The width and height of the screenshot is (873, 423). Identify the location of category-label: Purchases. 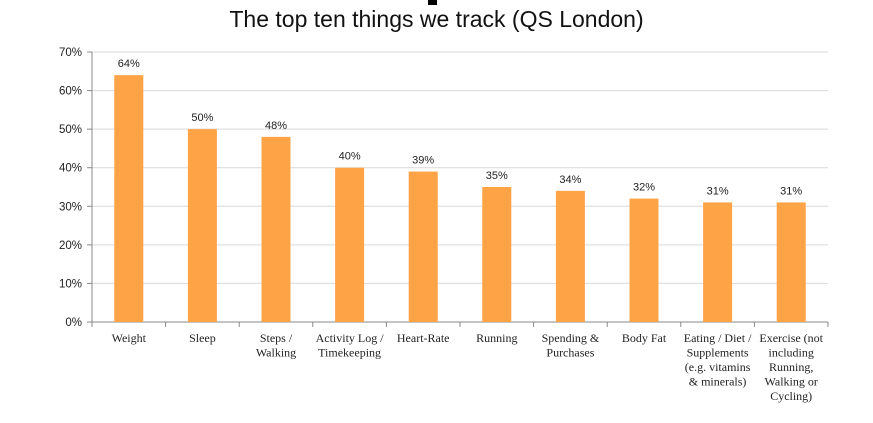
(570, 353).